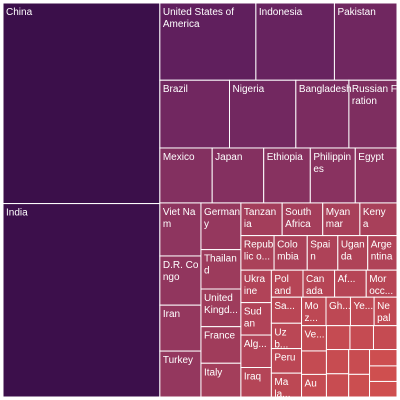 This screenshot has width=400, height=400. I want to click on tile-label-d-r-congo: D.R. Co ngo, so click(181, 271).